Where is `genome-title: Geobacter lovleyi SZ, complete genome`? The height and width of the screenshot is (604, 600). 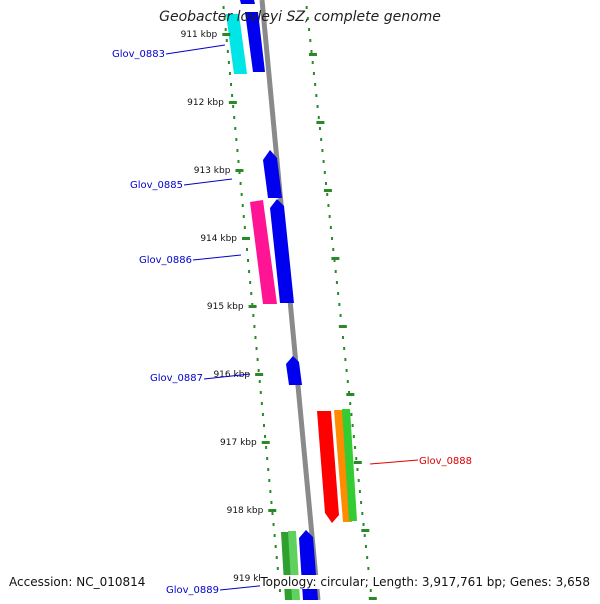
genome-title: Geobacter lovleyi SZ, complete genome is located at coordinates (300, 17).